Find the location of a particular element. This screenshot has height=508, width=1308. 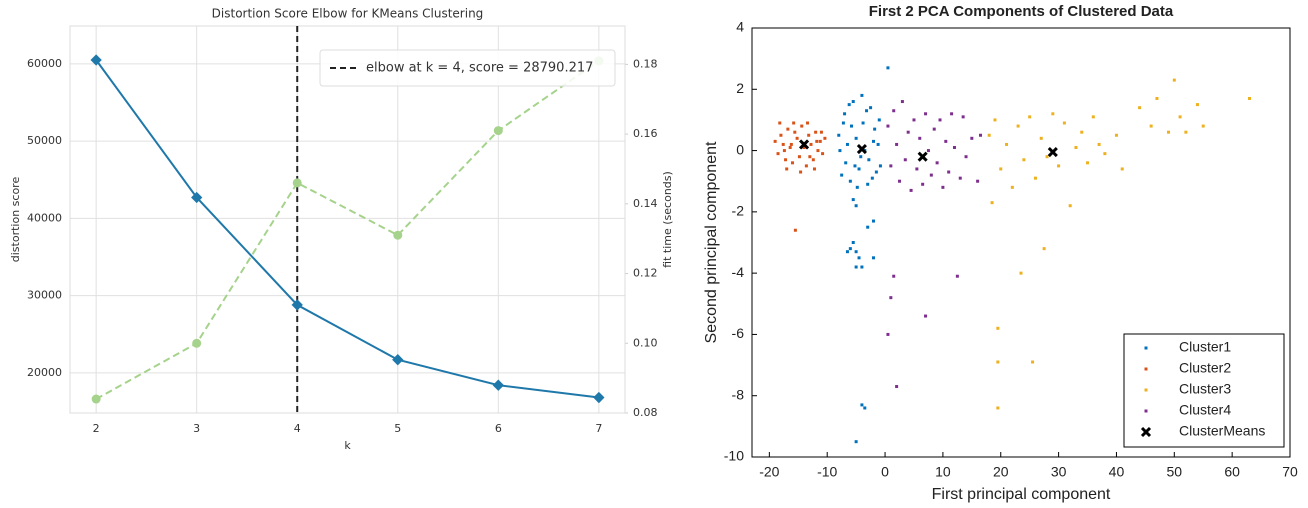

legend-box is located at coordinates (1204, 390).